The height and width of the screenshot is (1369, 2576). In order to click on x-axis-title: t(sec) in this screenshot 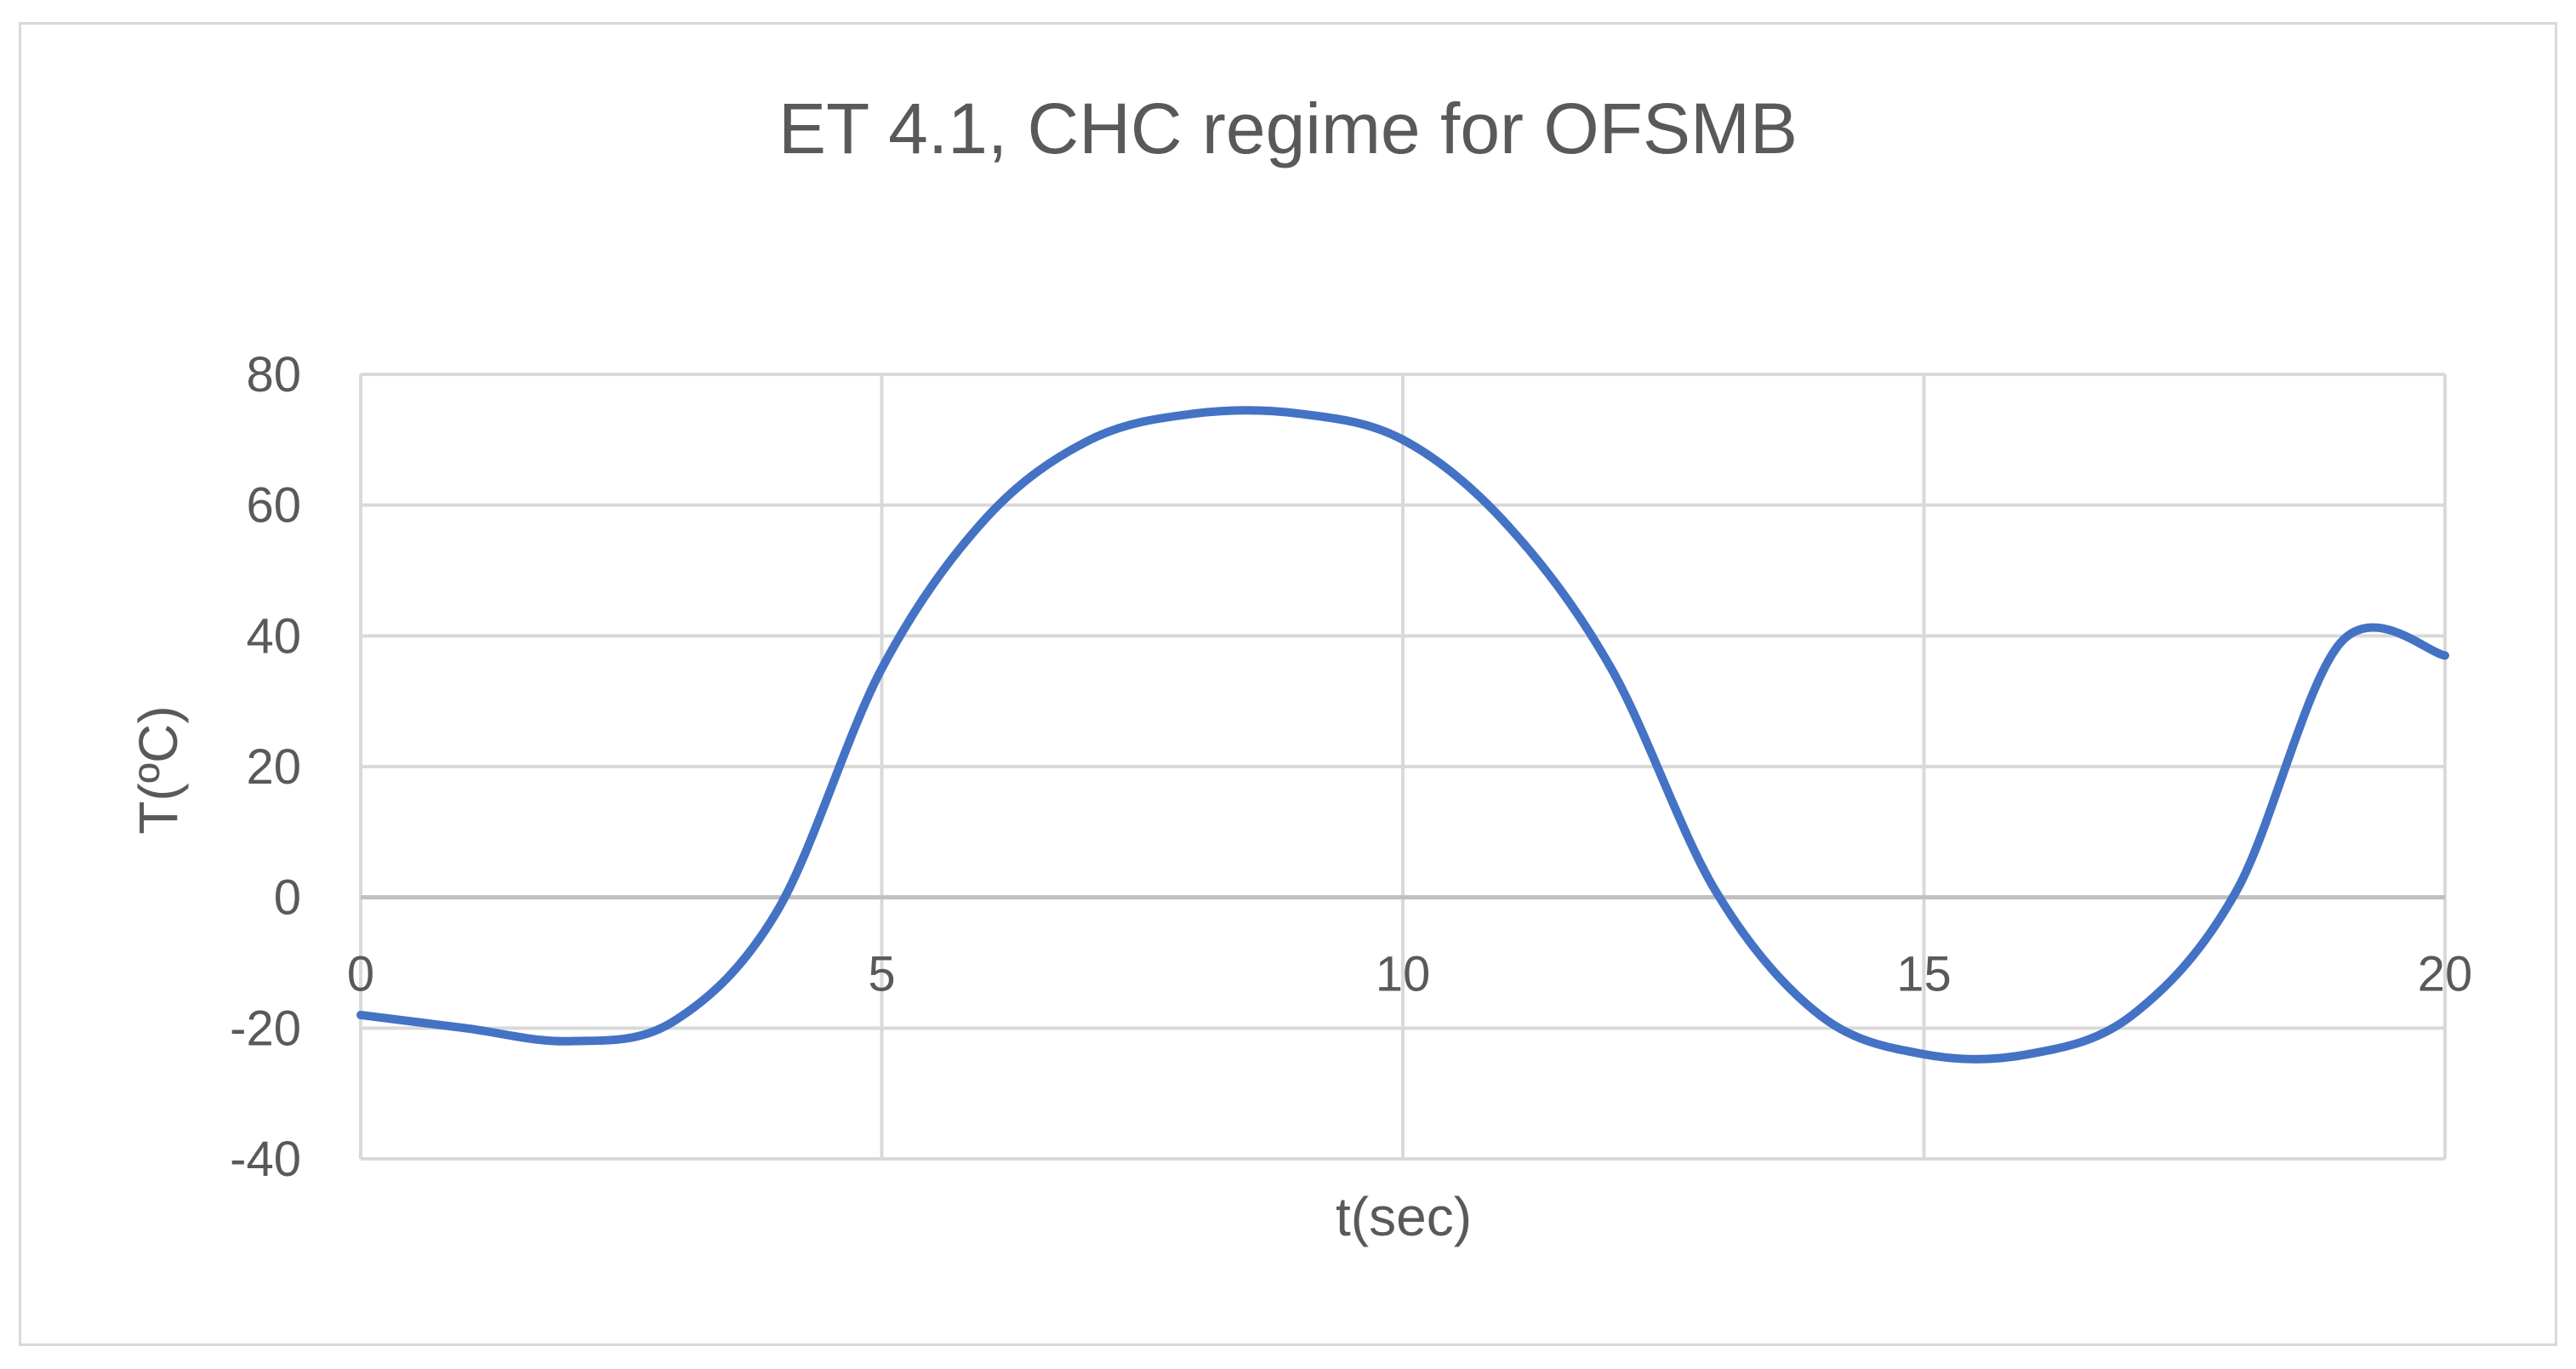, I will do `click(1404, 1216)`.